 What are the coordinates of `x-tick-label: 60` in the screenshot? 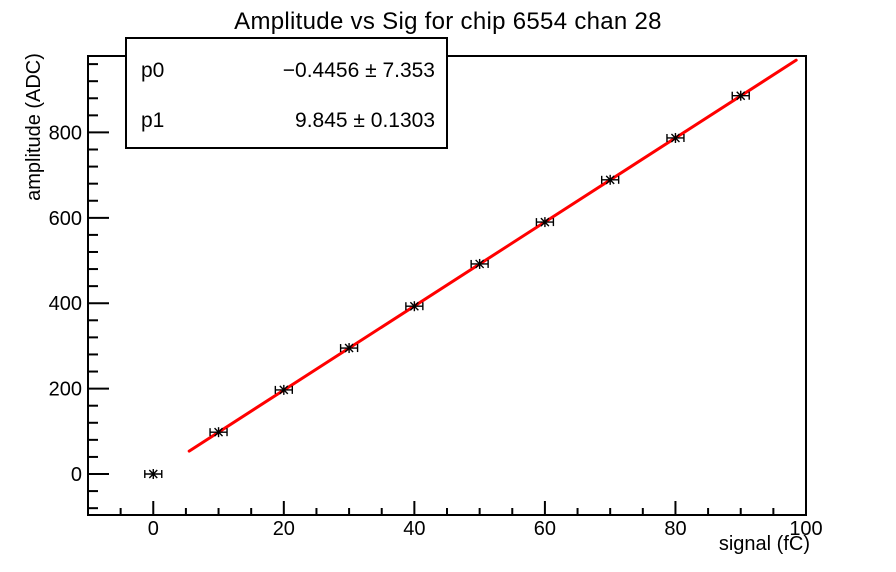 It's located at (545, 529).